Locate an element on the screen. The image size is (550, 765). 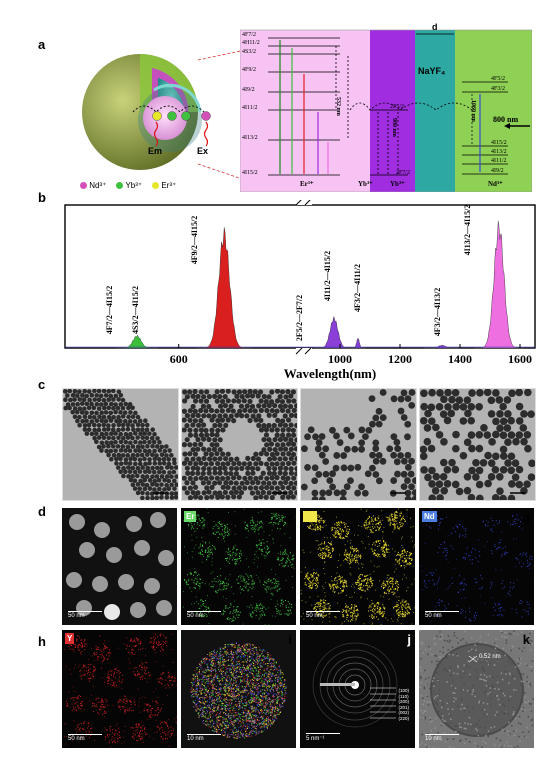
transition-label-2: 4F9/2—4I15/2 is located at coordinates (194, 240).